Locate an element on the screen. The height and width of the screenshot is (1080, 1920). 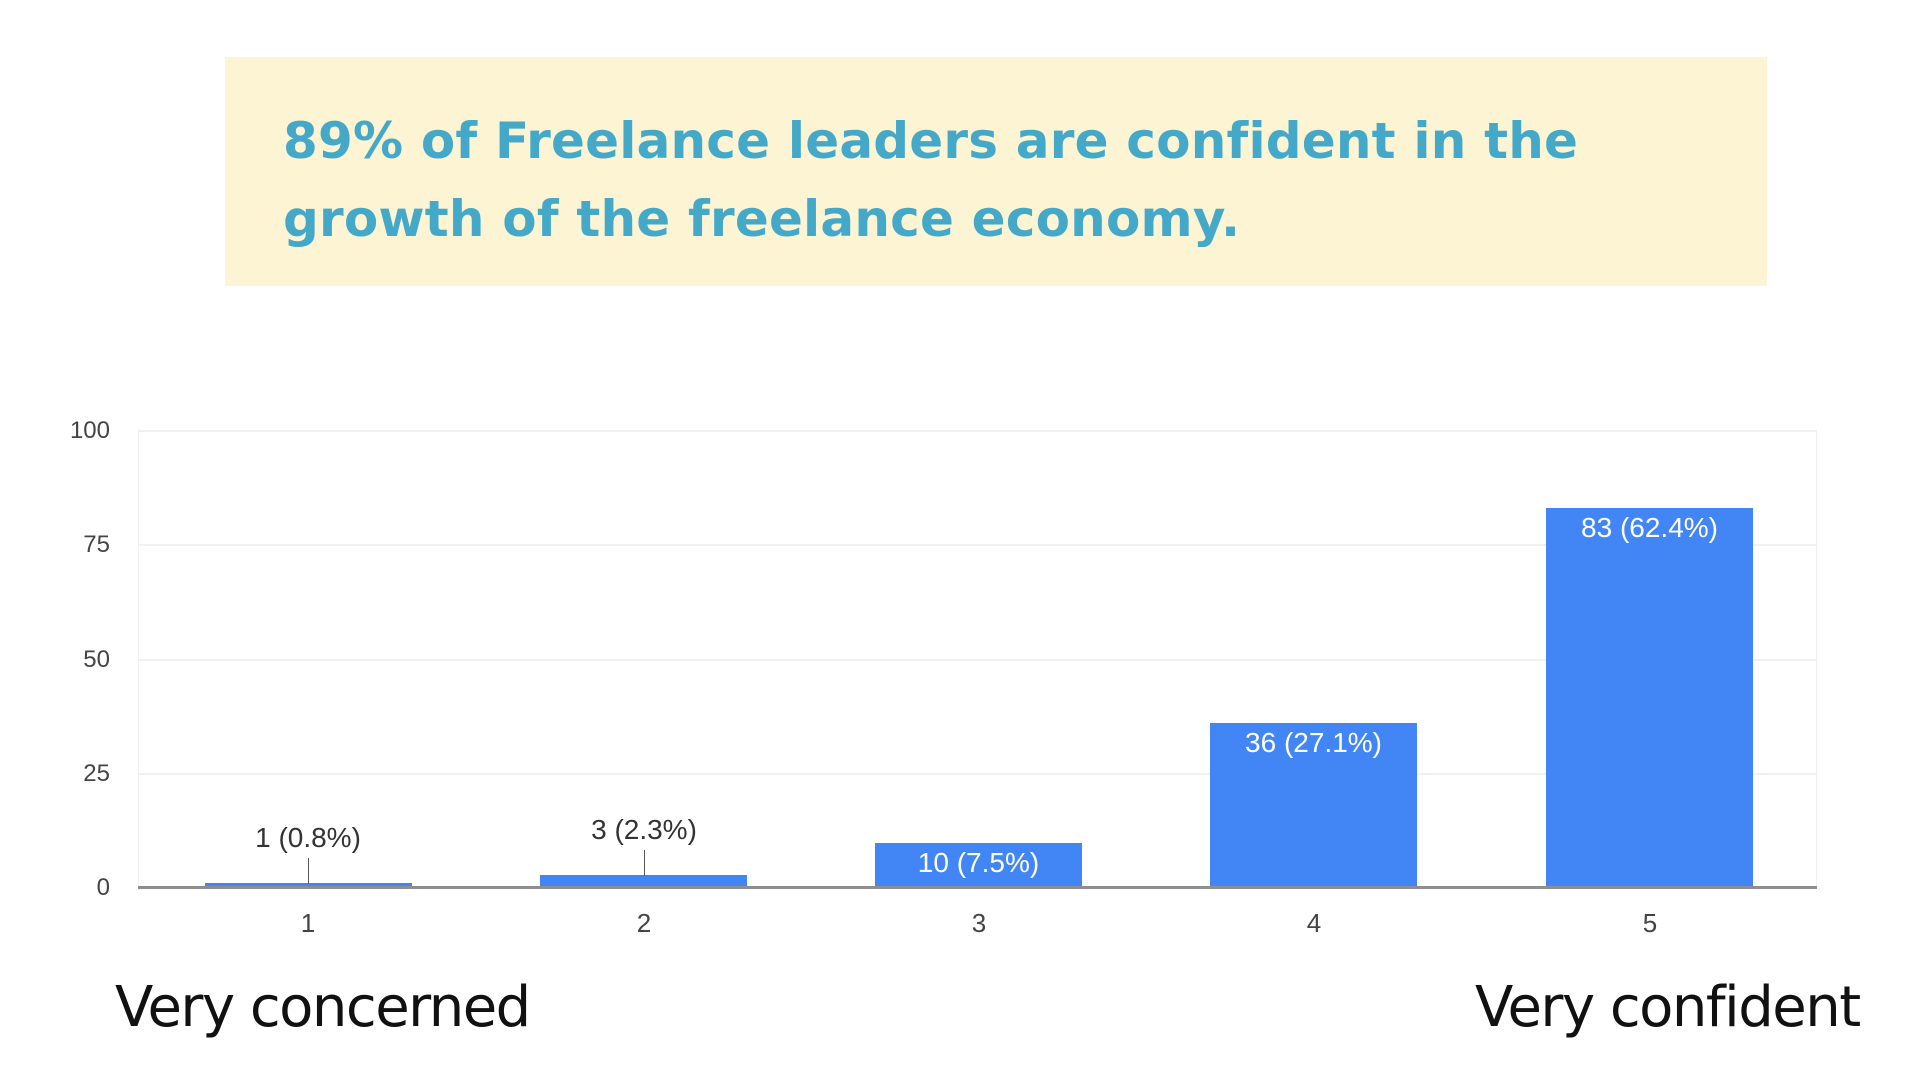
bar-4-label: 36 (27.1%) is located at coordinates (1313, 742).